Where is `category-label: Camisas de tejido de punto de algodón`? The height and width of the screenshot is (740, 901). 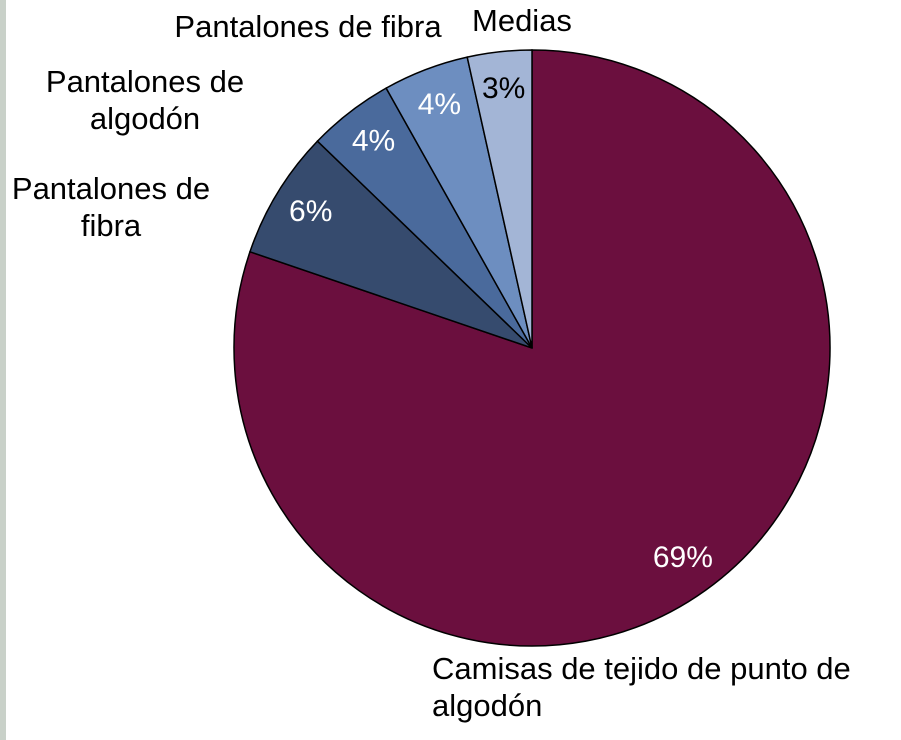 category-label: Camisas de tejido de punto de algodón is located at coordinates (641, 687).